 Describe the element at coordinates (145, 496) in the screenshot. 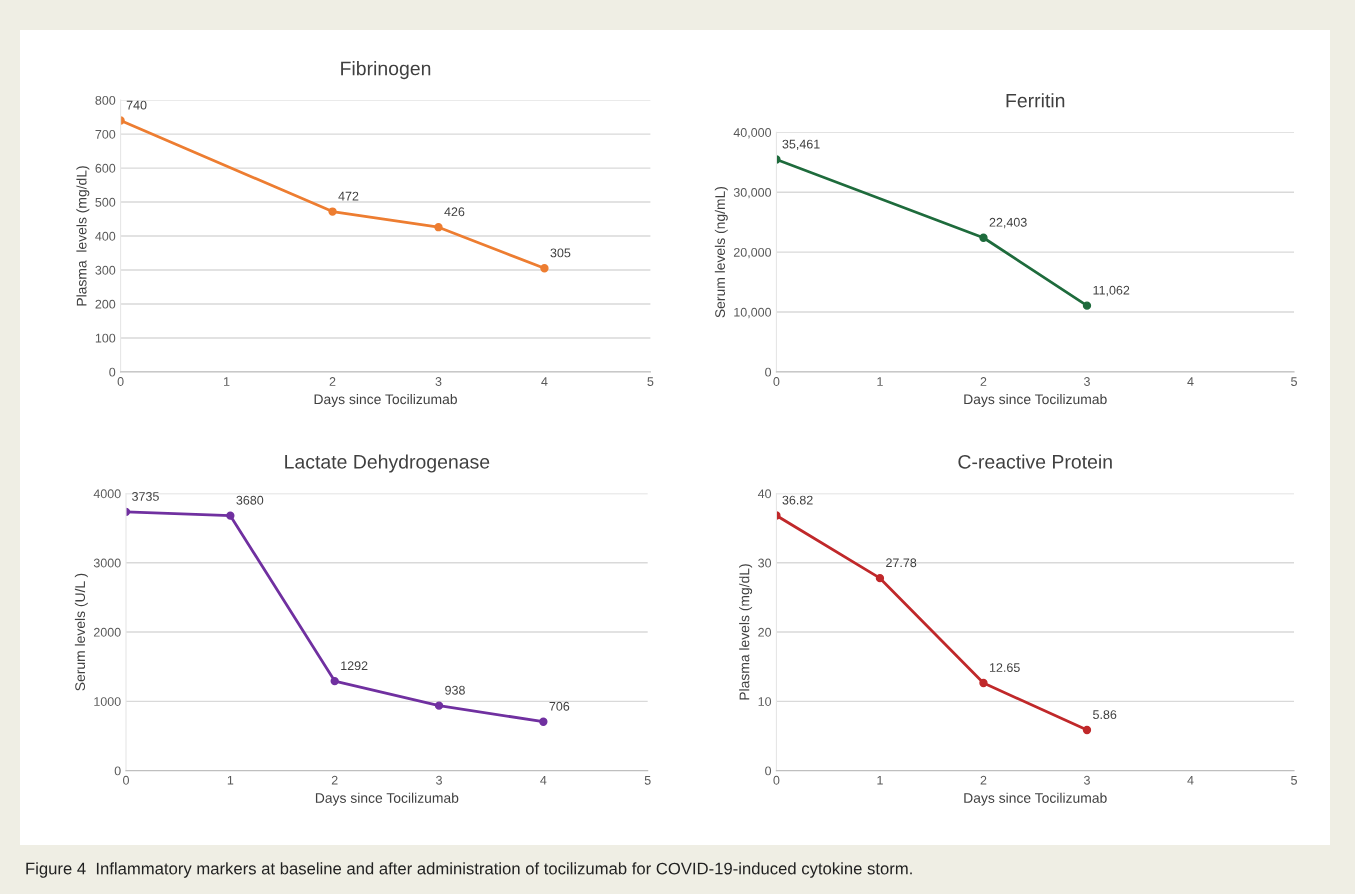

I see `data-label: 3735` at that location.